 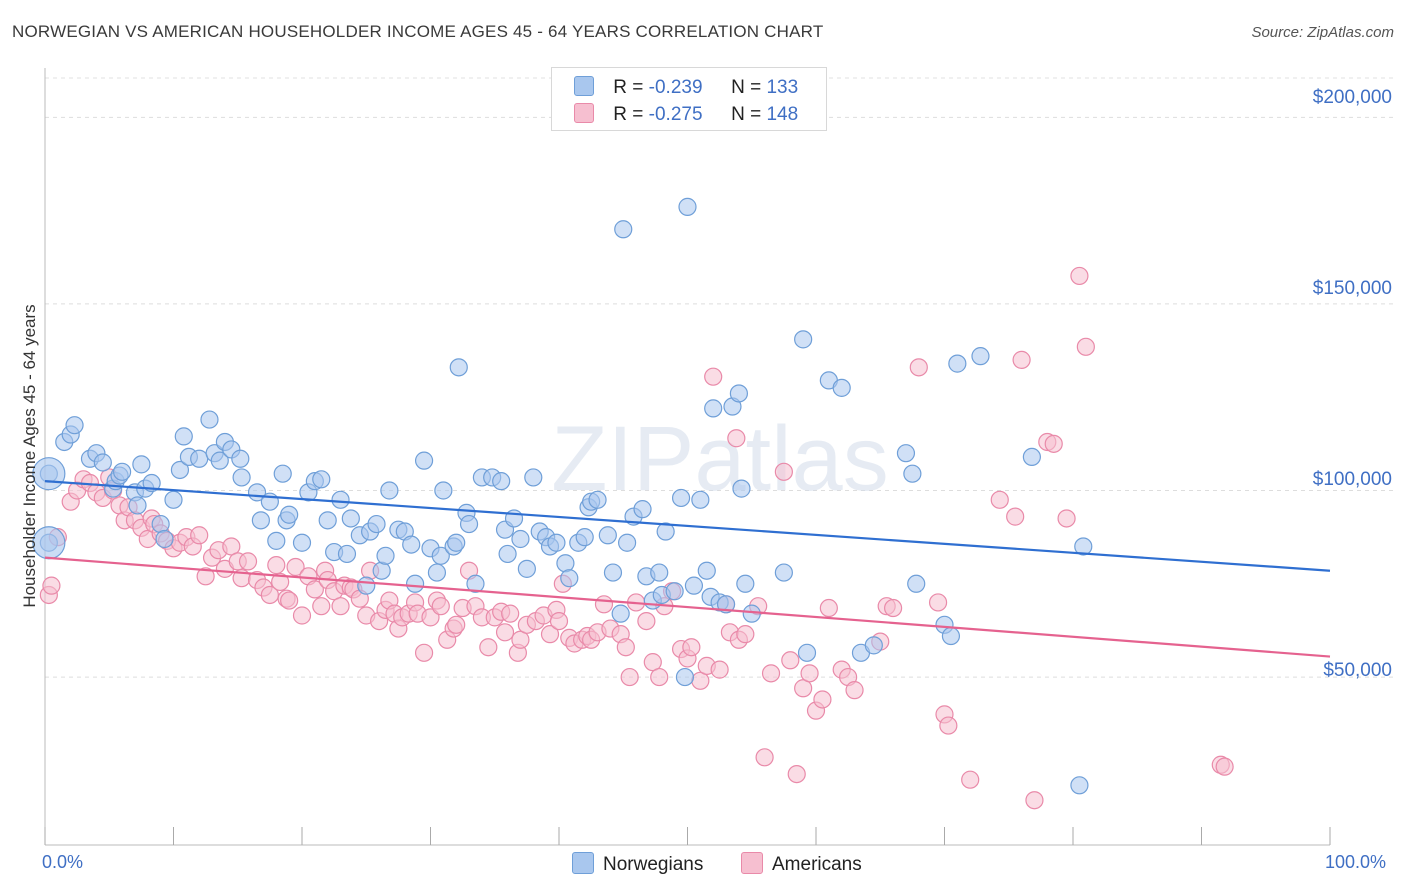 I want to click on legend-item-americans: Americans, so click(x=801, y=864).